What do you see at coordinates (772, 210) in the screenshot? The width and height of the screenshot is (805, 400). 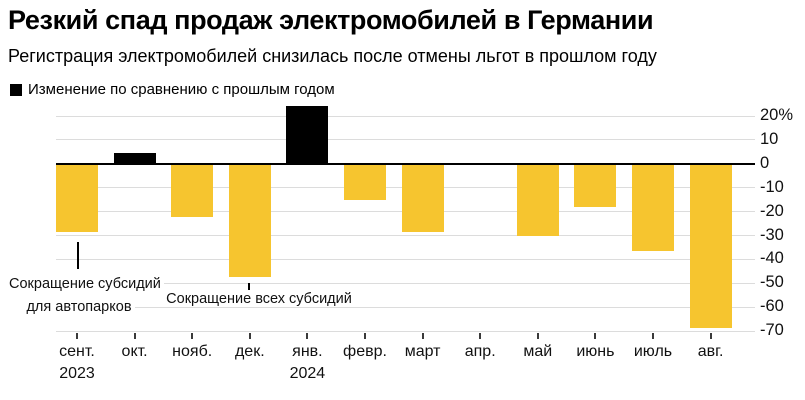 I see `y-tick-label: -20` at bounding box center [772, 210].